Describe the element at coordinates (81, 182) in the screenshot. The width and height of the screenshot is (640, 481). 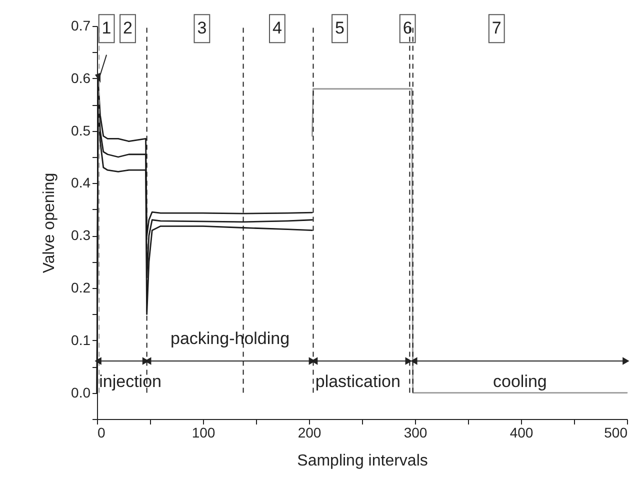
I see `y-tick-label: 0.4` at that location.